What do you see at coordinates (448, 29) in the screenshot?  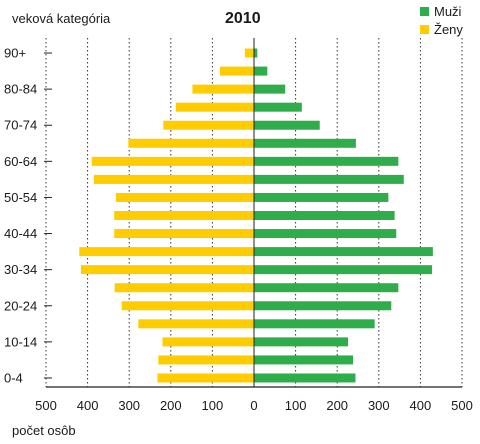 I see `legend-label-zeny: Ženy` at bounding box center [448, 29].